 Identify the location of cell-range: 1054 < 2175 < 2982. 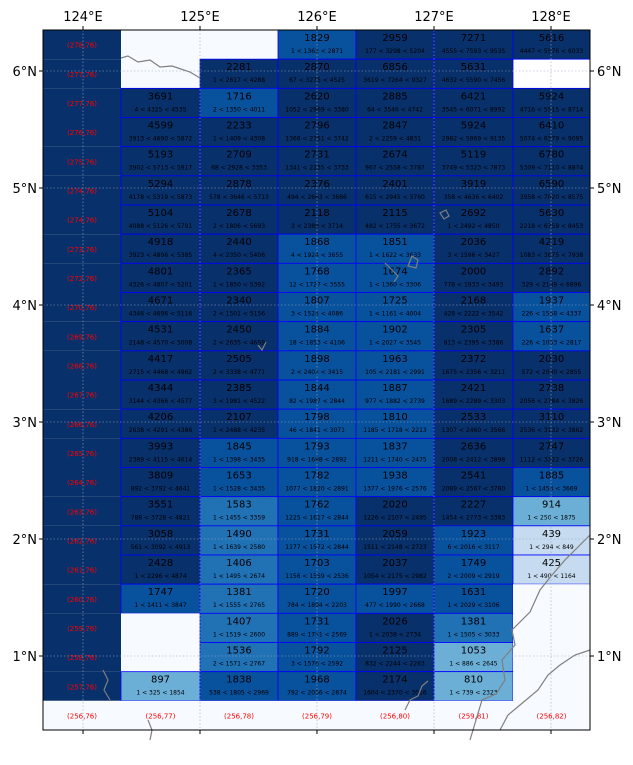
(395, 576).